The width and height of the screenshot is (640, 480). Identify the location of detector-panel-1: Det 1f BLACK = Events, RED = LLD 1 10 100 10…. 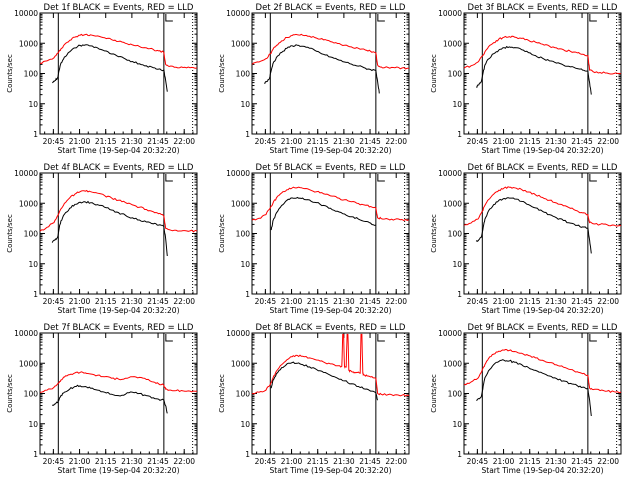
(102, 79).